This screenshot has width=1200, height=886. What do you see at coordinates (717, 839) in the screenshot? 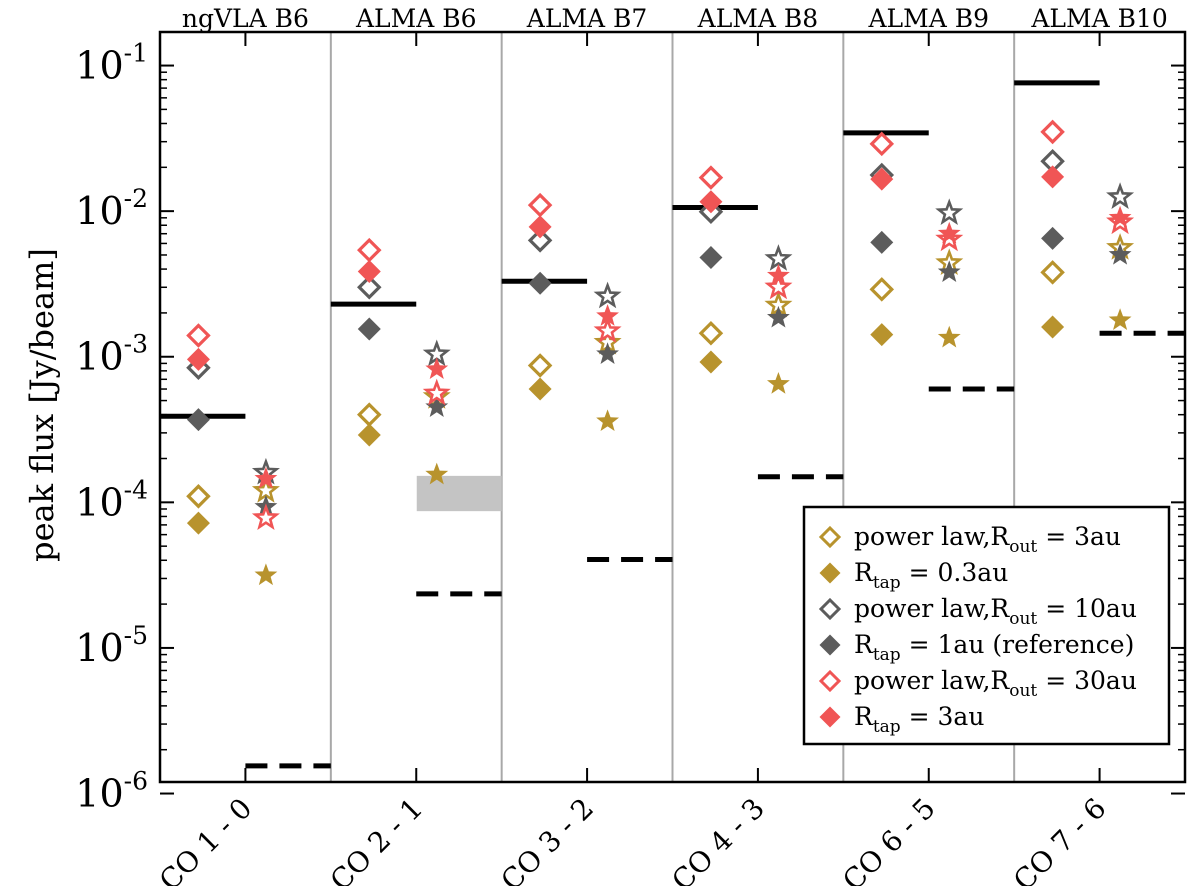
I see `x-tick-label: CO 4 - 3` at bounding box center [717, 839].